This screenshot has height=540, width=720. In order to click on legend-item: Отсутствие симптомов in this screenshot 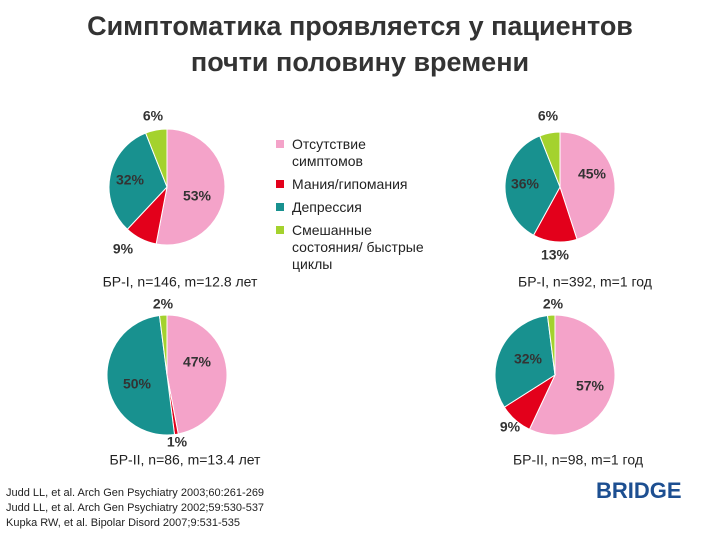, I will do `click(351, 153)`.